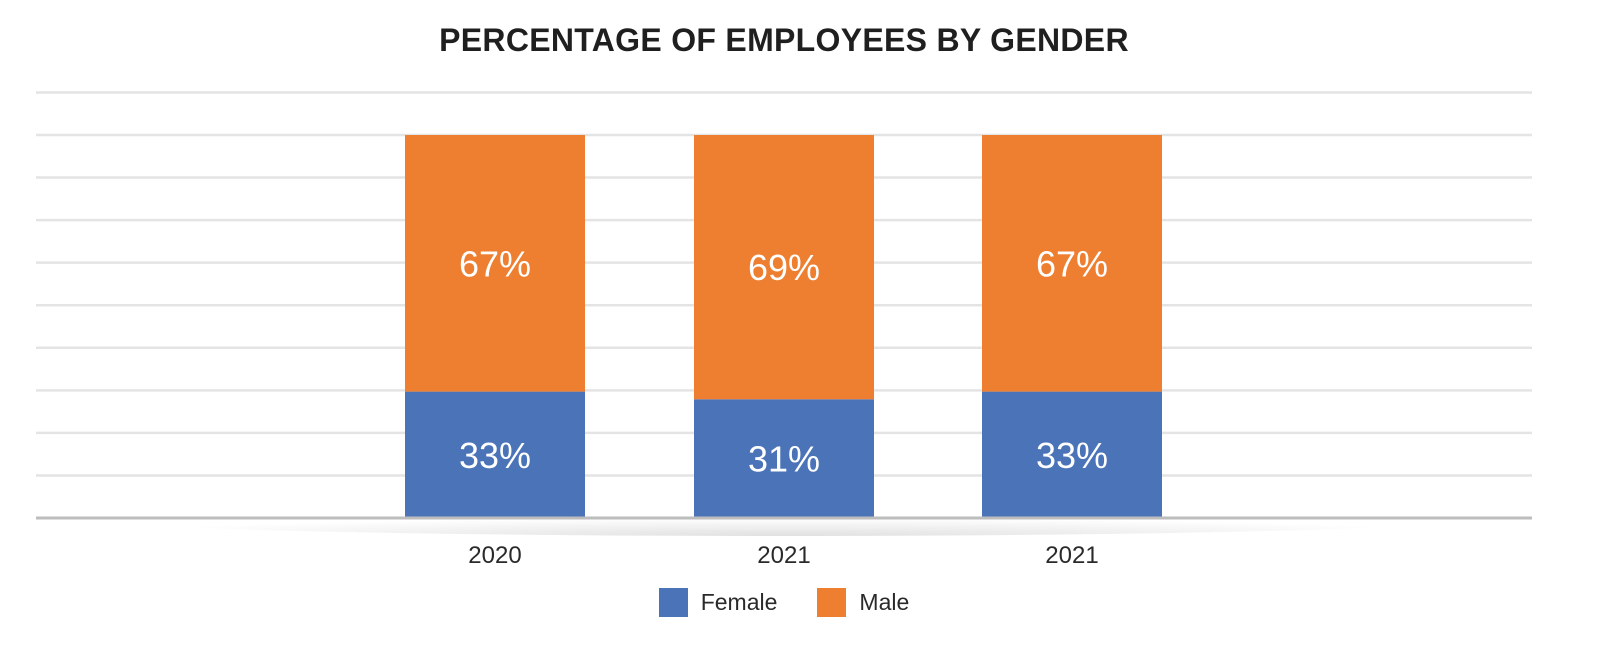 Image resolution: width=1600 pixels, height=659 pixels. I want to click on legend-item-female: Female, so click(718, 602).